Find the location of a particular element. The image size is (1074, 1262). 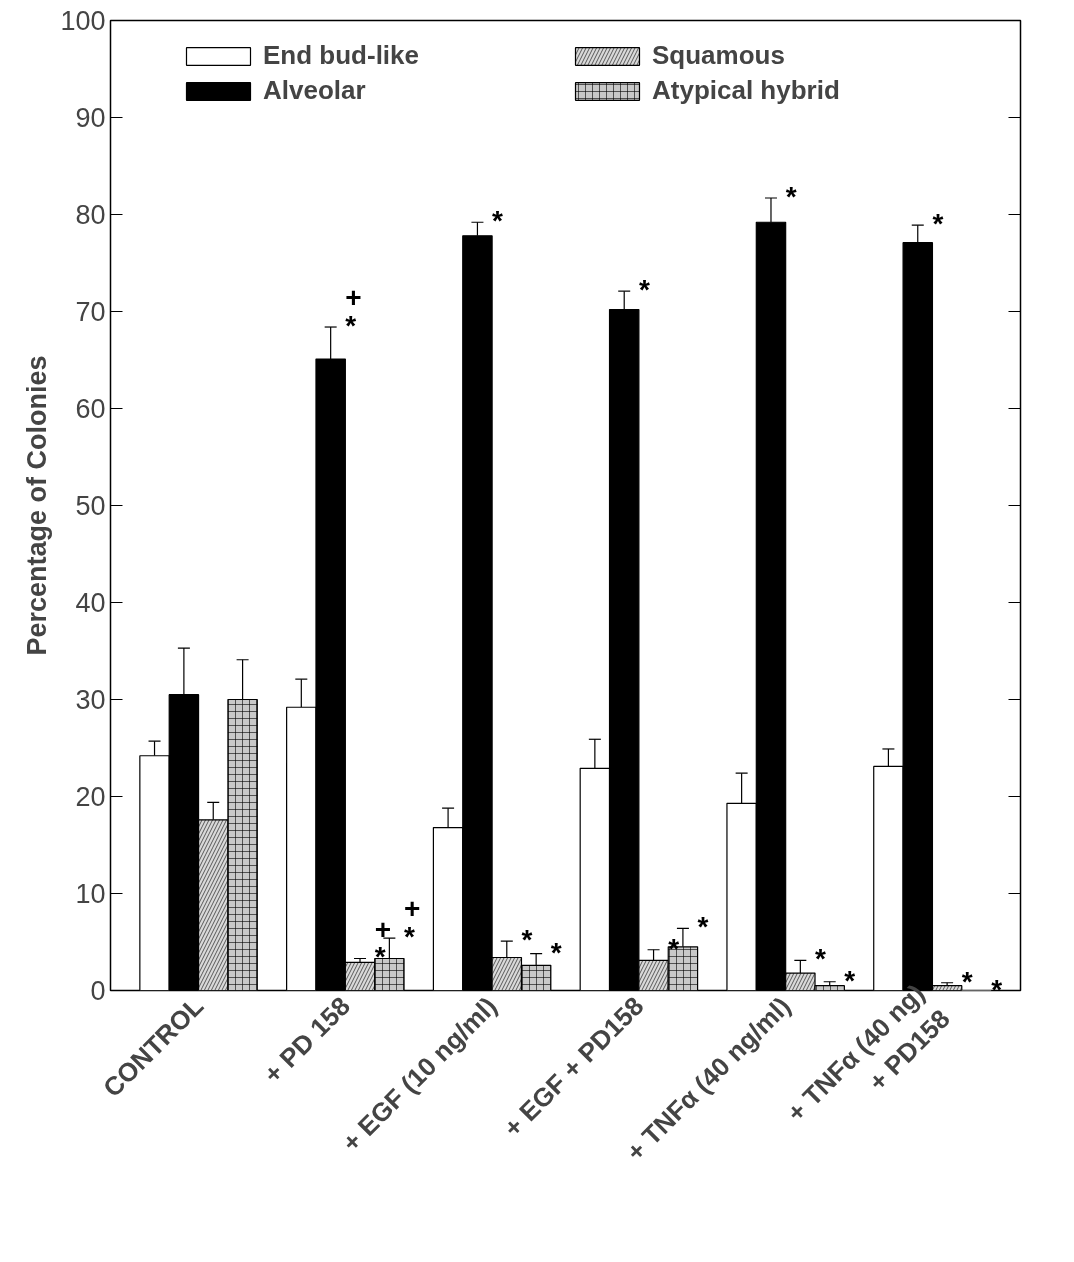

y-tick-label: 90 is located at coordinates (90, 118).